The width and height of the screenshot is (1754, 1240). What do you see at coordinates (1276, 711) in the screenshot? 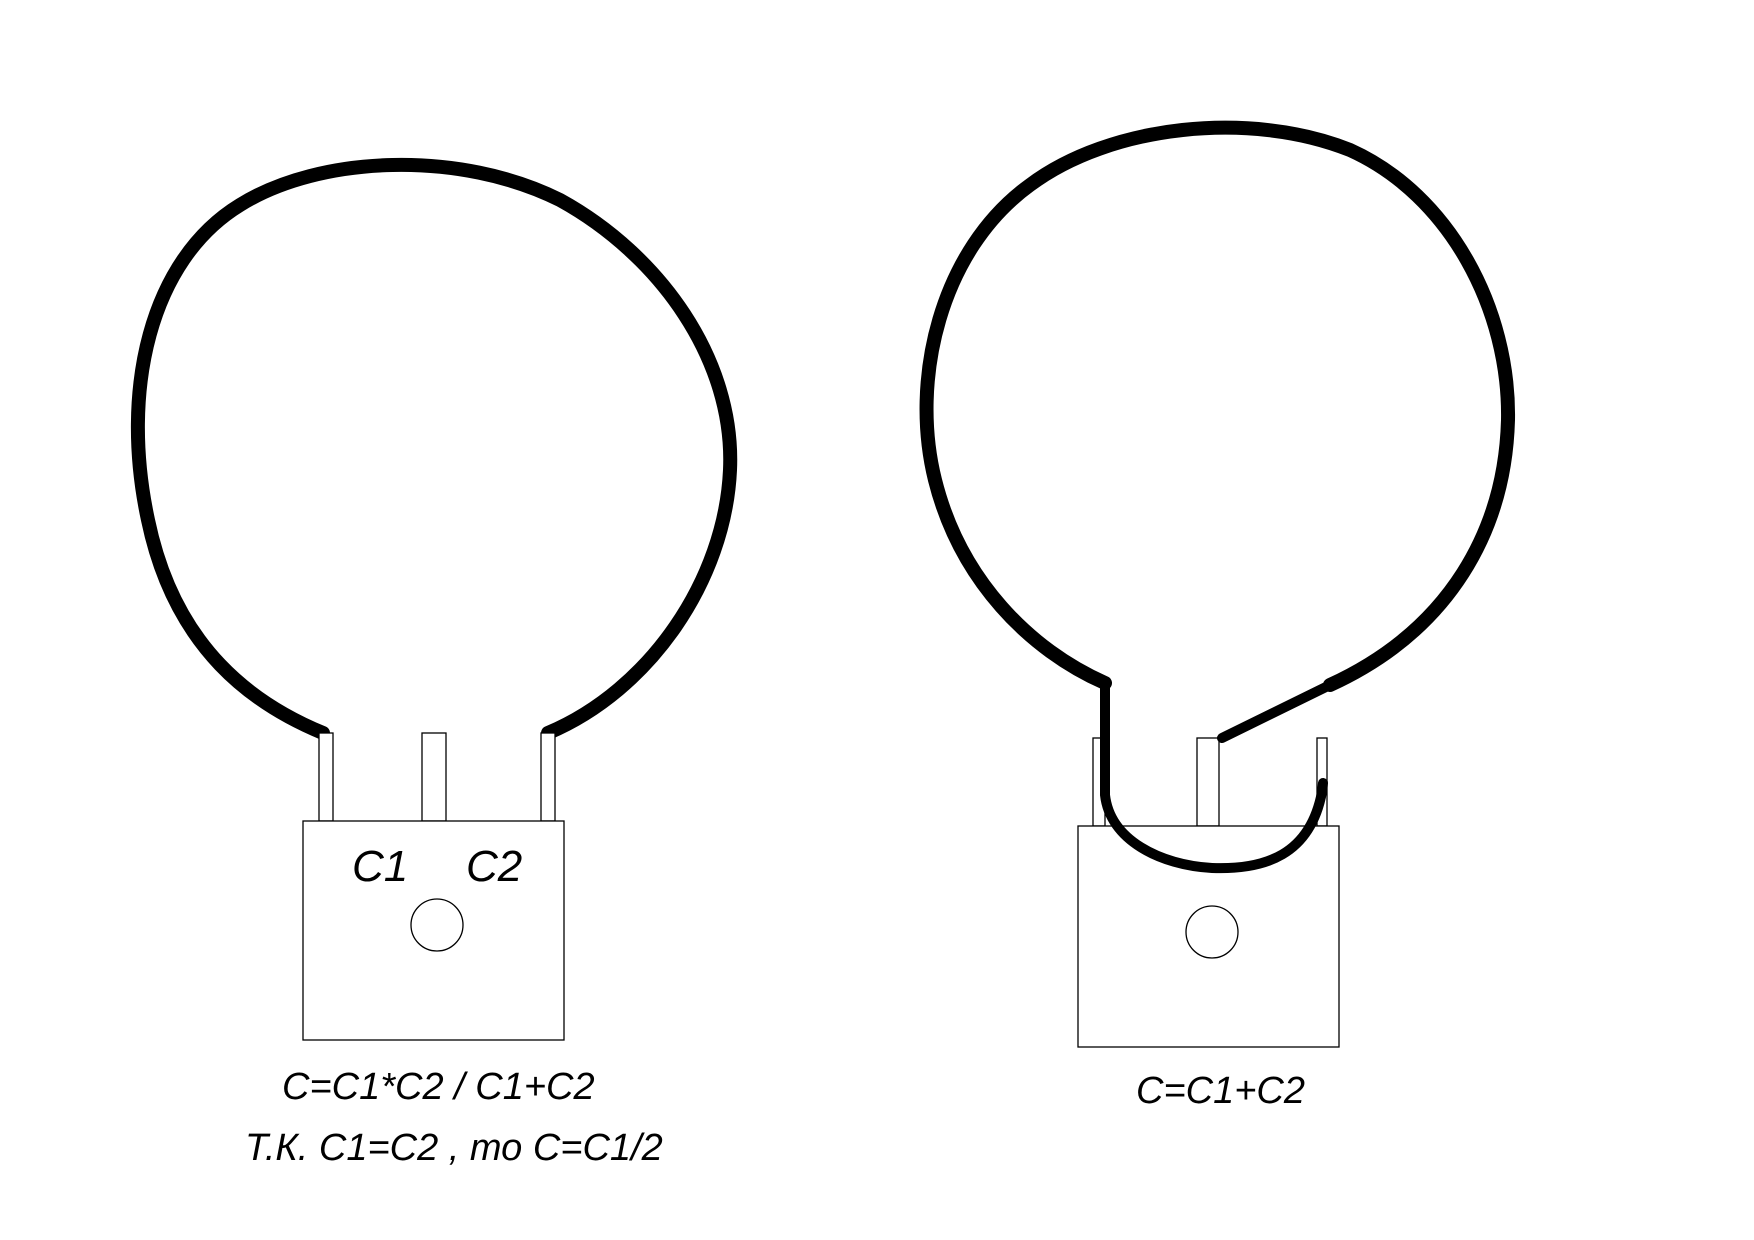
I see `right-lead-to-rotor` at bounding box center [1276, 711].